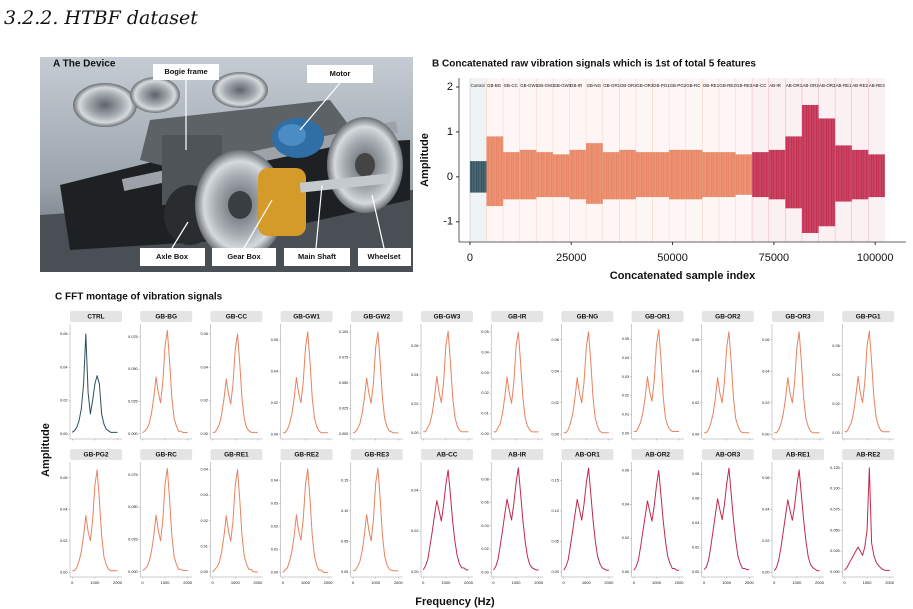 This screenshot has width=913, height=609. What do you see at coordinates (450, 177) in the screenshot?
I see `y-tick-label: 0` at bounding box center [450, 177].